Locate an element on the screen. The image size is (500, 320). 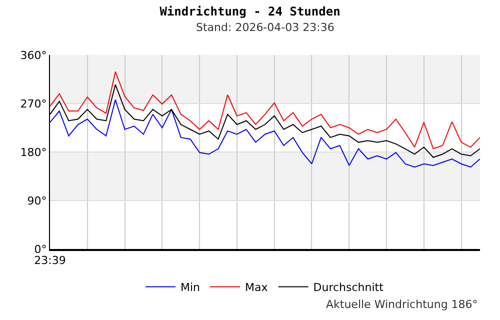
x-tick-label: 23:39 is located at coordinates (50, 261).